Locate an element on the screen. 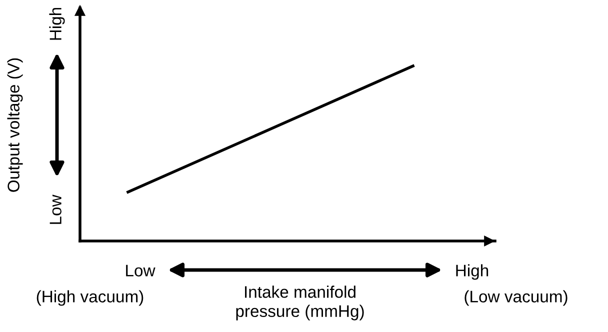 This screenshot has width=608, height=332. text: (High vacuum) is located at coordinates (90, 298).